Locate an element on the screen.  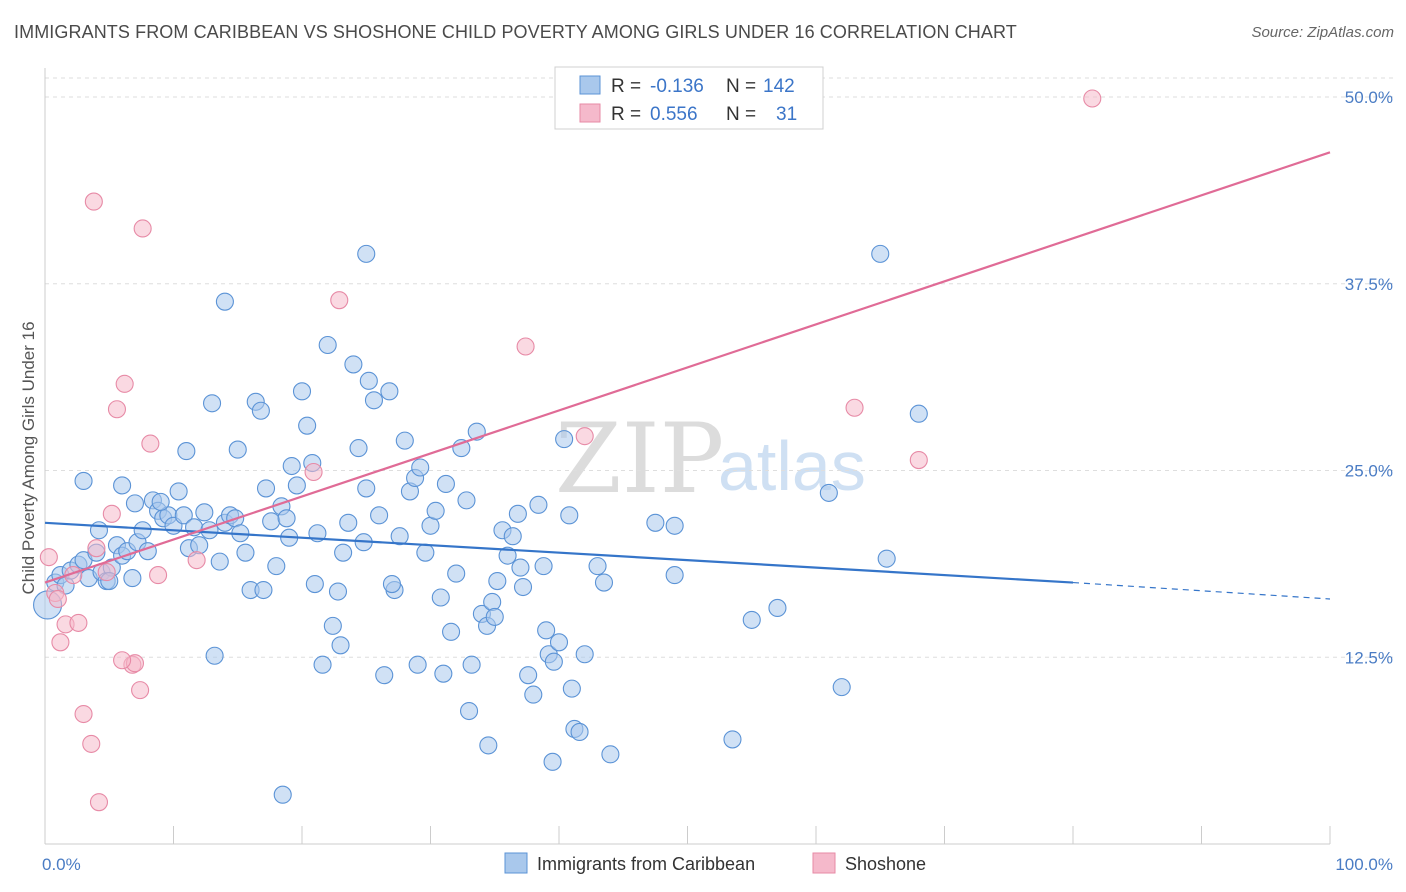
legend-n-label-caribbean: N = is located at coordinates (741, 86).